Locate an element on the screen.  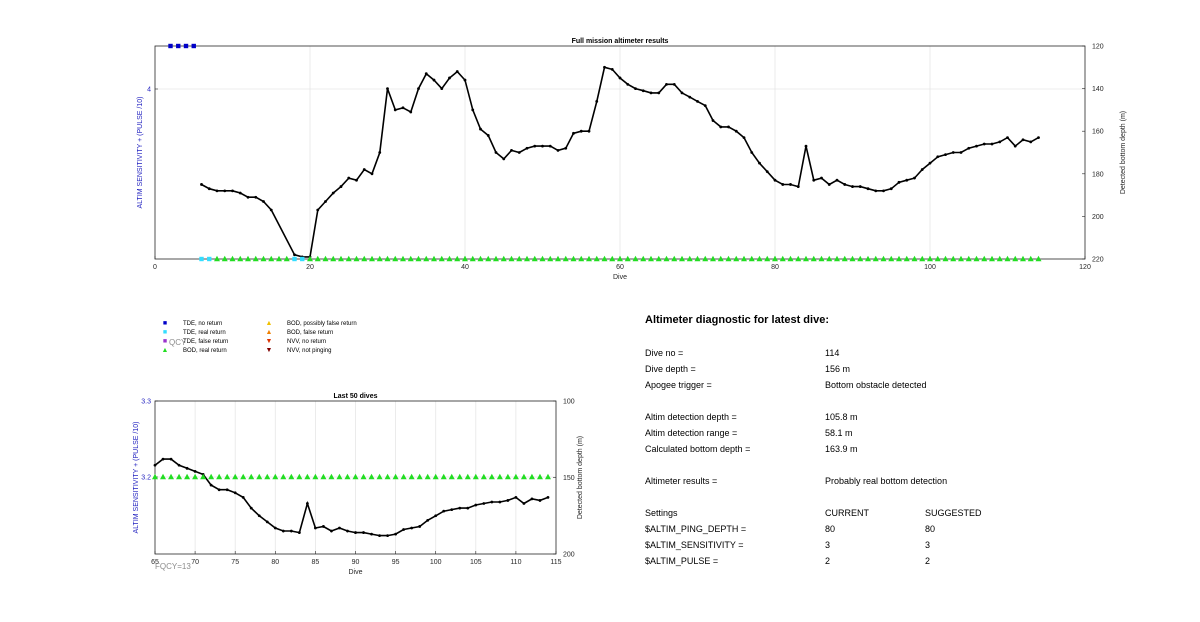
diag-value: 156 m is located at coordinates (838, 369).